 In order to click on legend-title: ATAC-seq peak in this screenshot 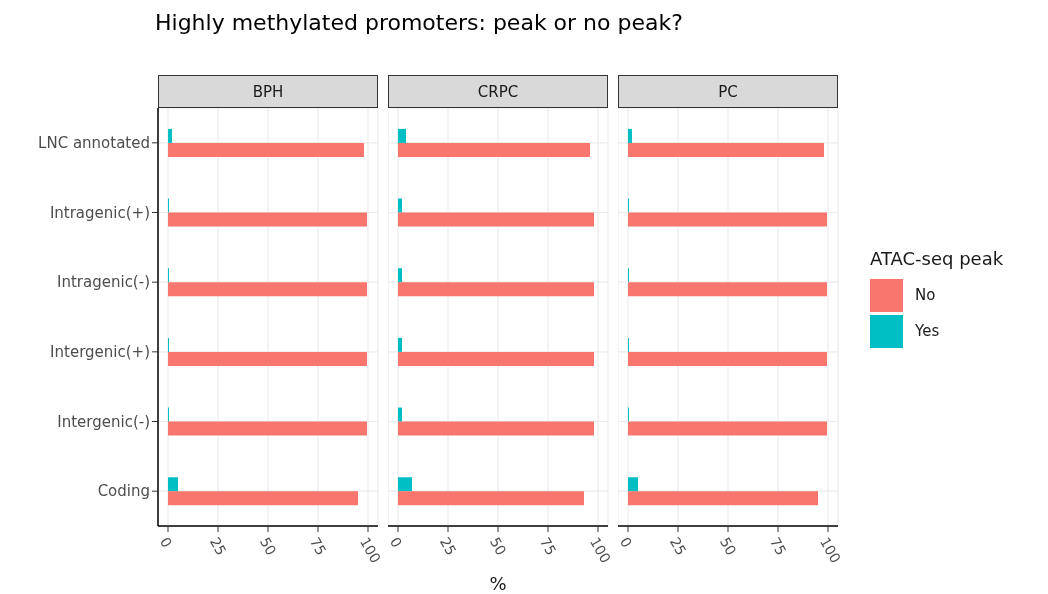, I will do `click(937, 258)`.